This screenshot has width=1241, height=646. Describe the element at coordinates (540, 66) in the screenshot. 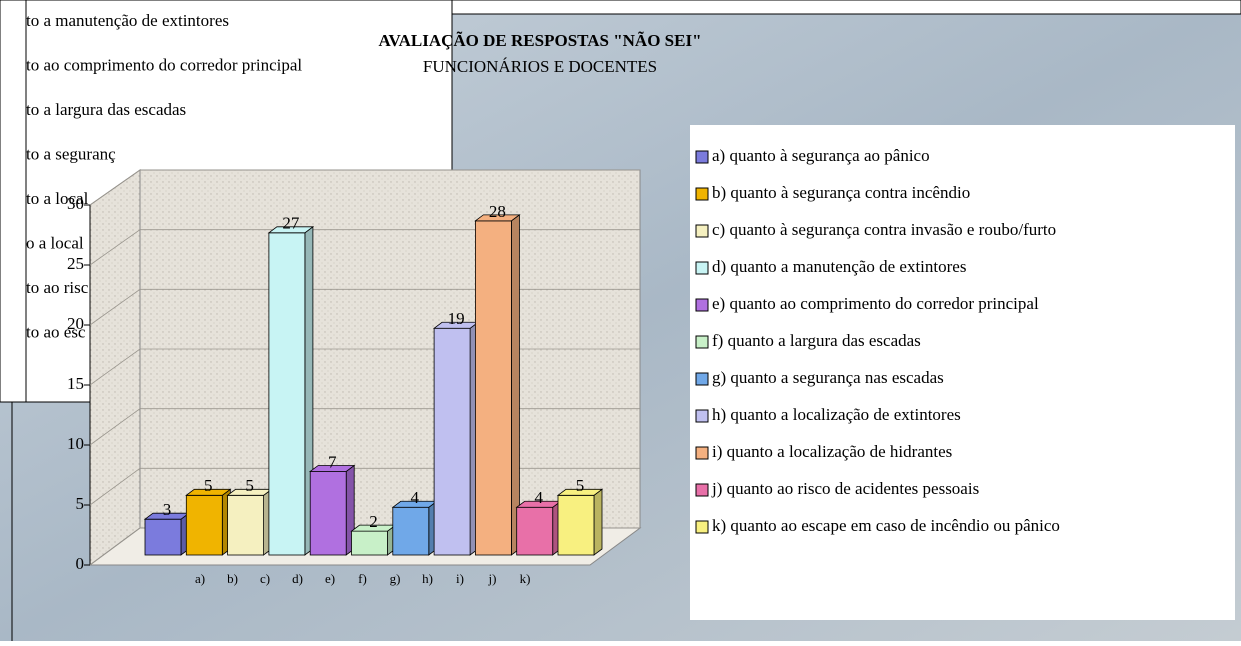

I see `chart-subtitle: FUNCIONÁRIOS E DOCENTES` at that location.